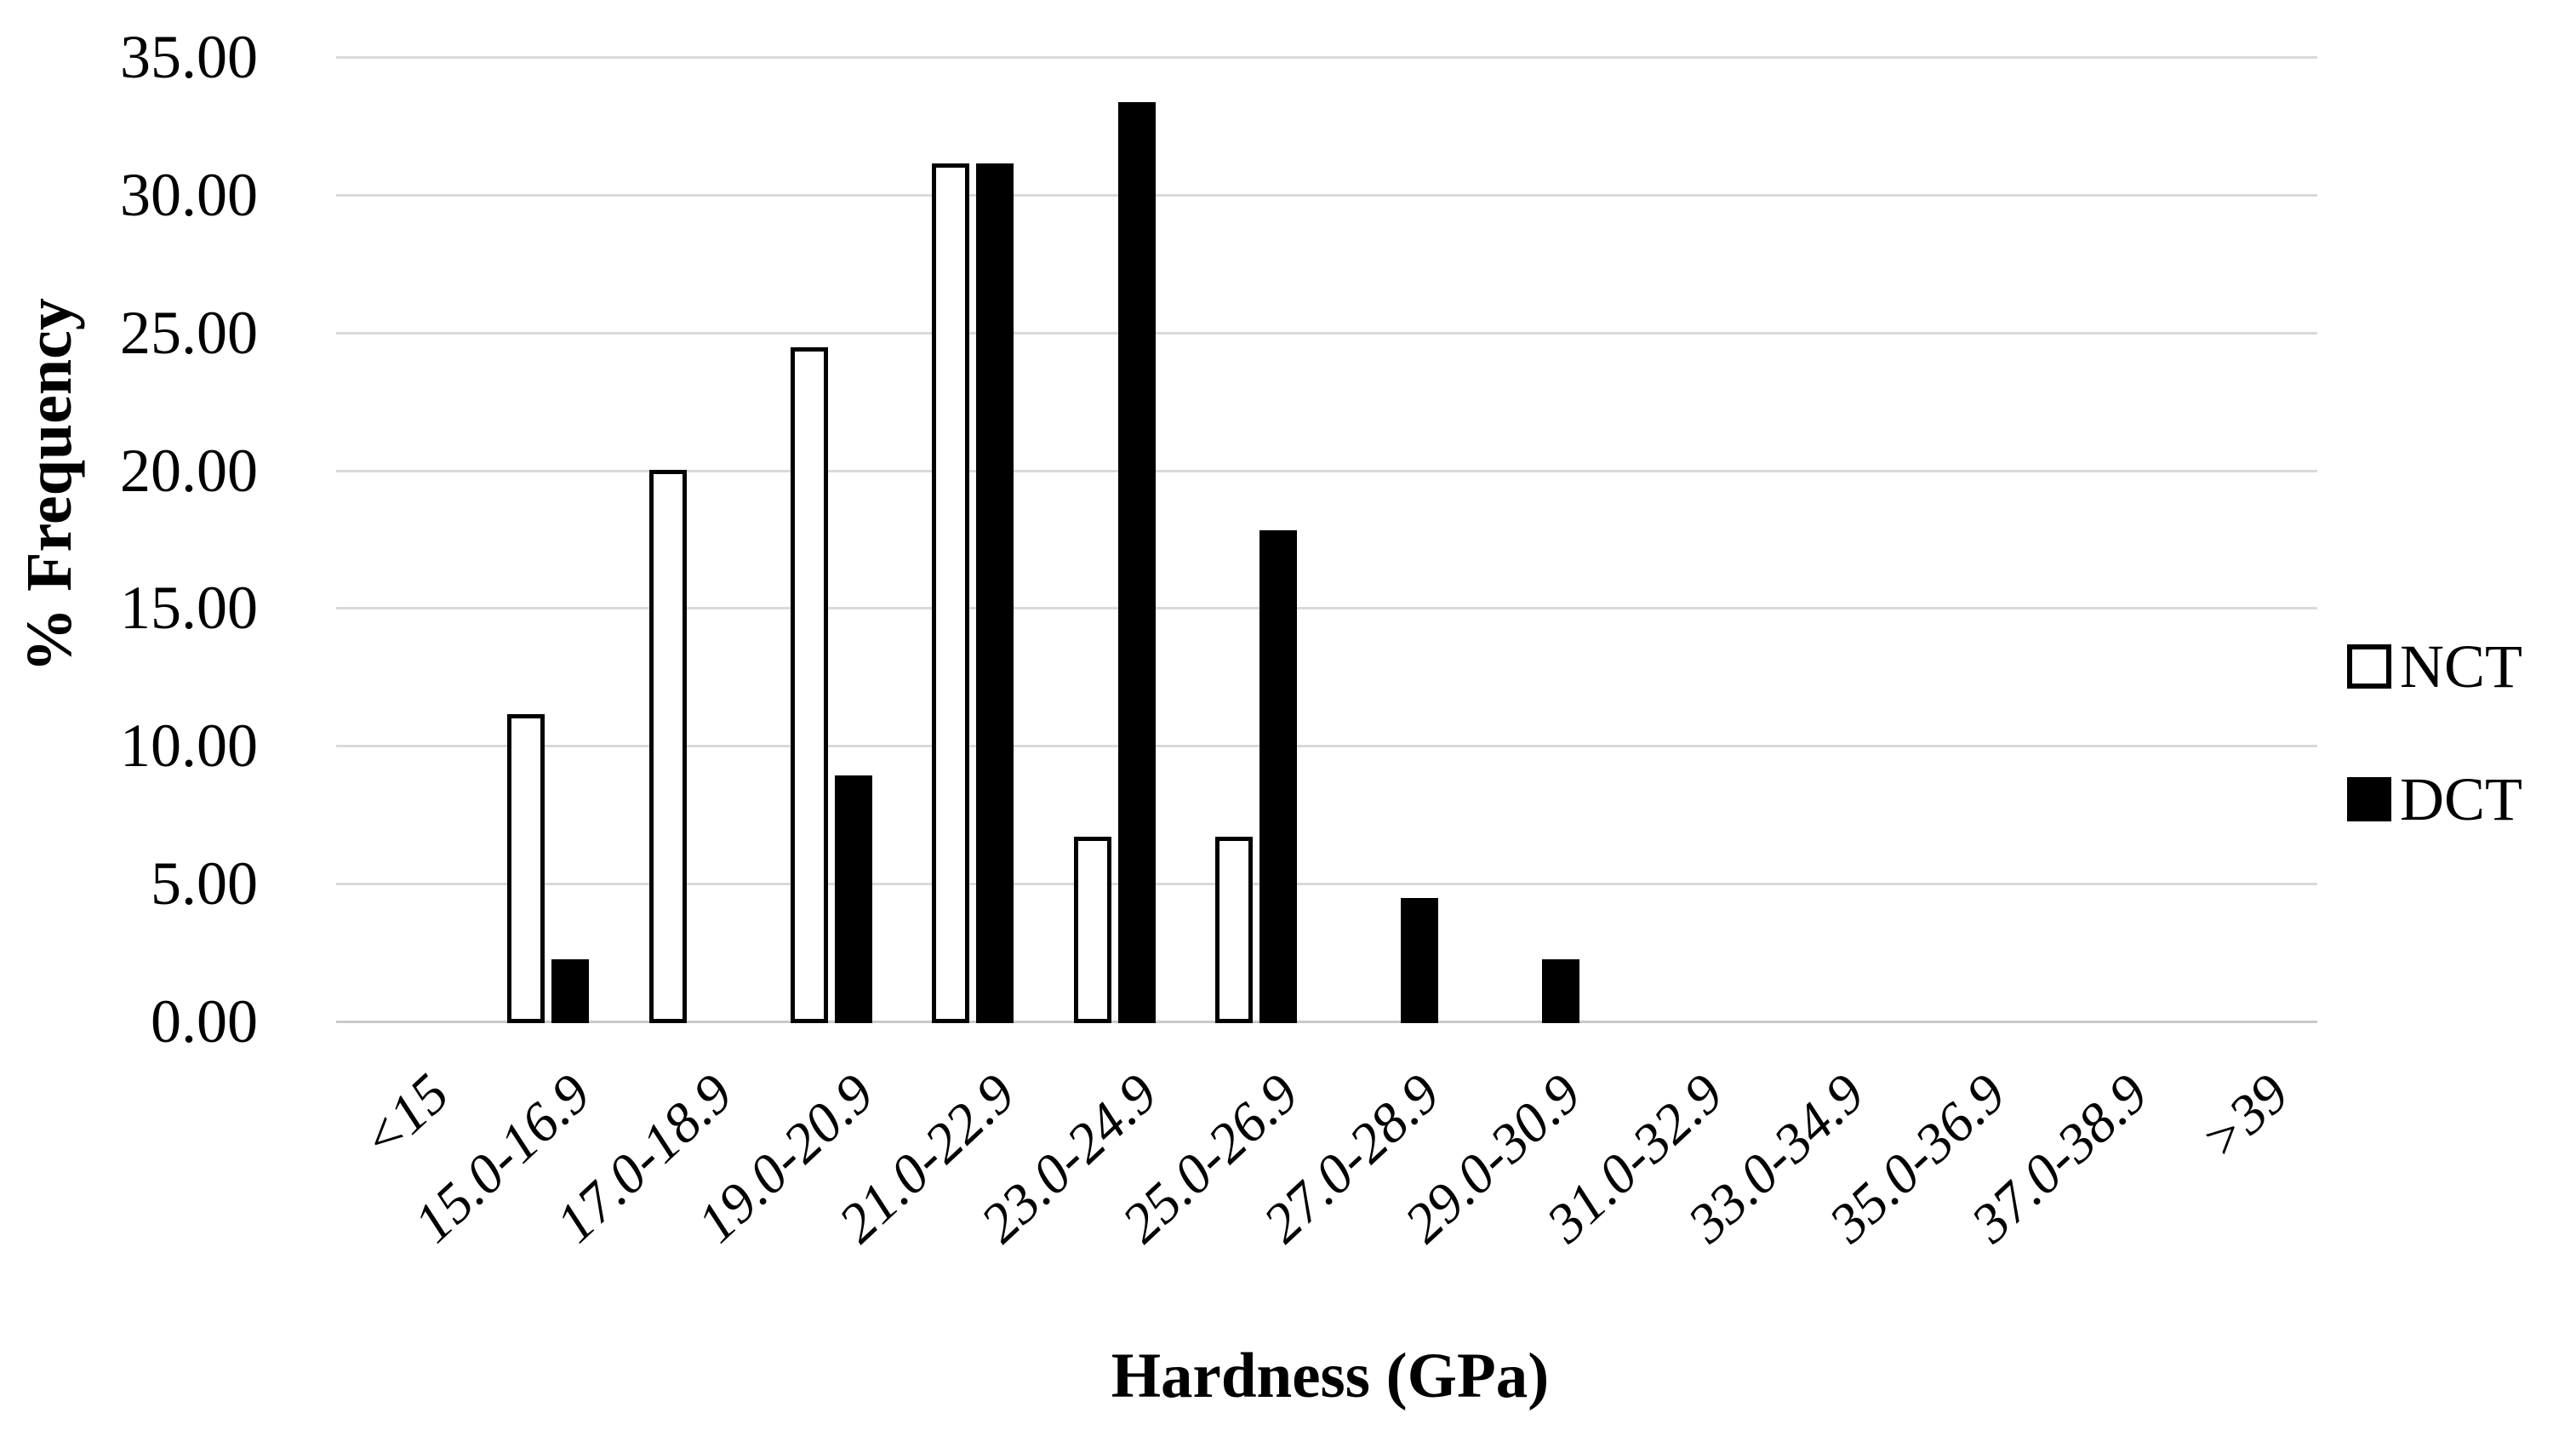 The width and height of the screenshot is (2576, 1430). I want to click on bar-nct-15.0-16.9, so click(526, 868).